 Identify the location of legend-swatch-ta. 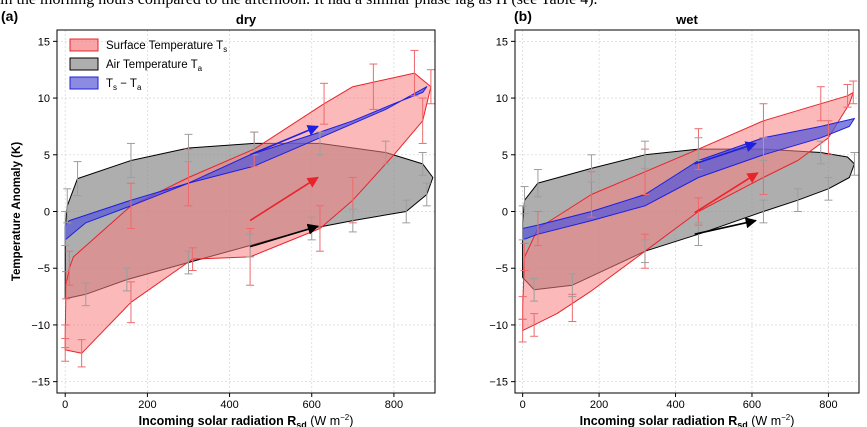
(84, 64).